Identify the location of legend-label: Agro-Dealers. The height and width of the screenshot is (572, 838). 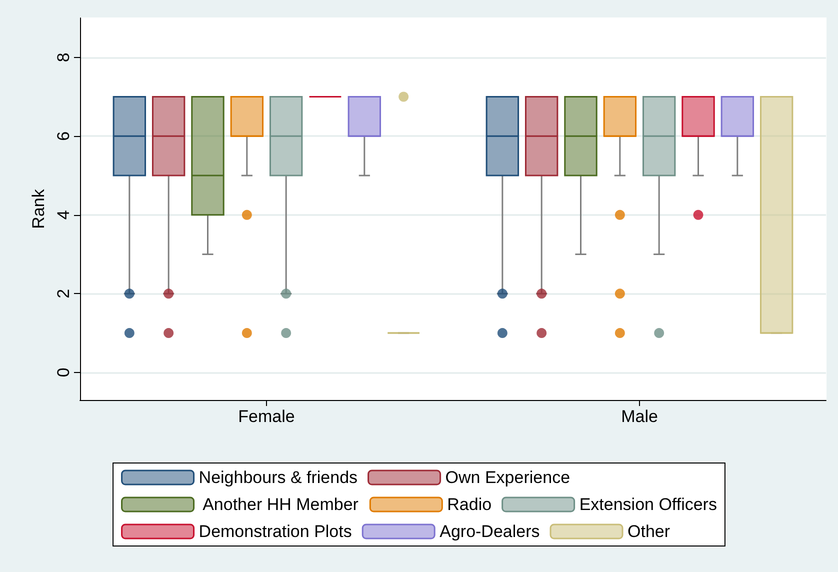
(490, 531).